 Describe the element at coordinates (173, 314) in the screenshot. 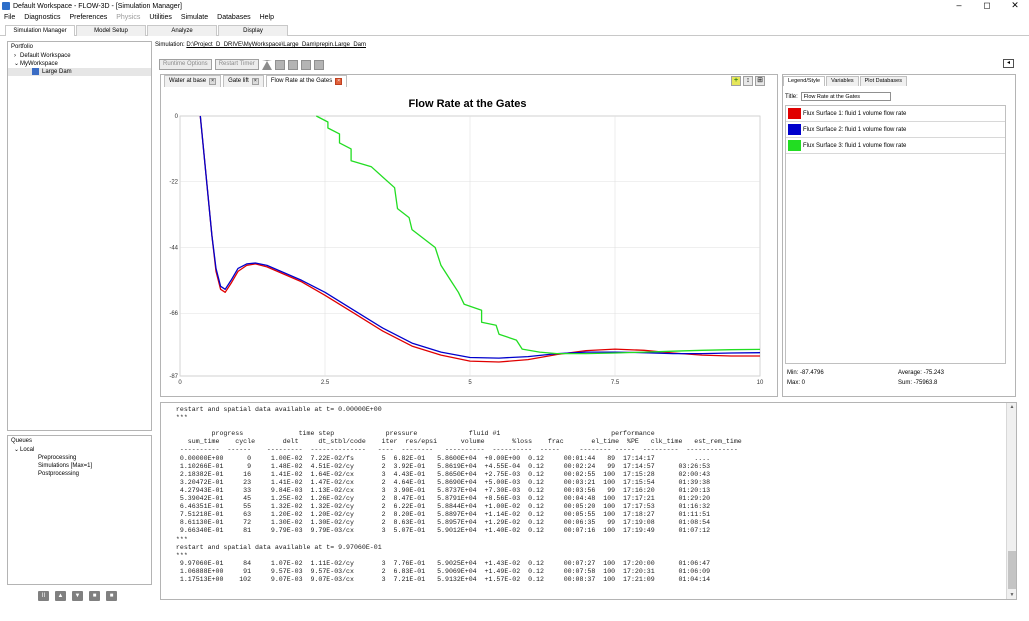

I see `y-tick-label: -66` at that location.